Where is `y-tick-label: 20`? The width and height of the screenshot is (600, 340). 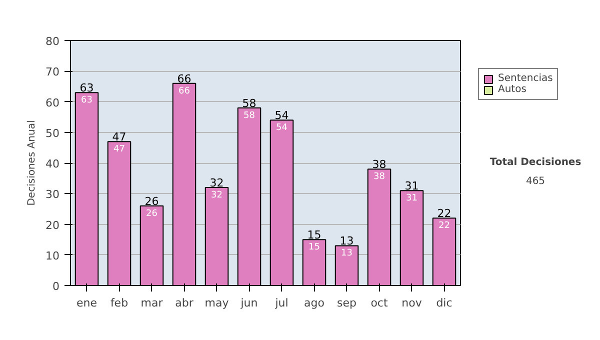
y-tick-label: 20 is located at coordinates (53, 225).